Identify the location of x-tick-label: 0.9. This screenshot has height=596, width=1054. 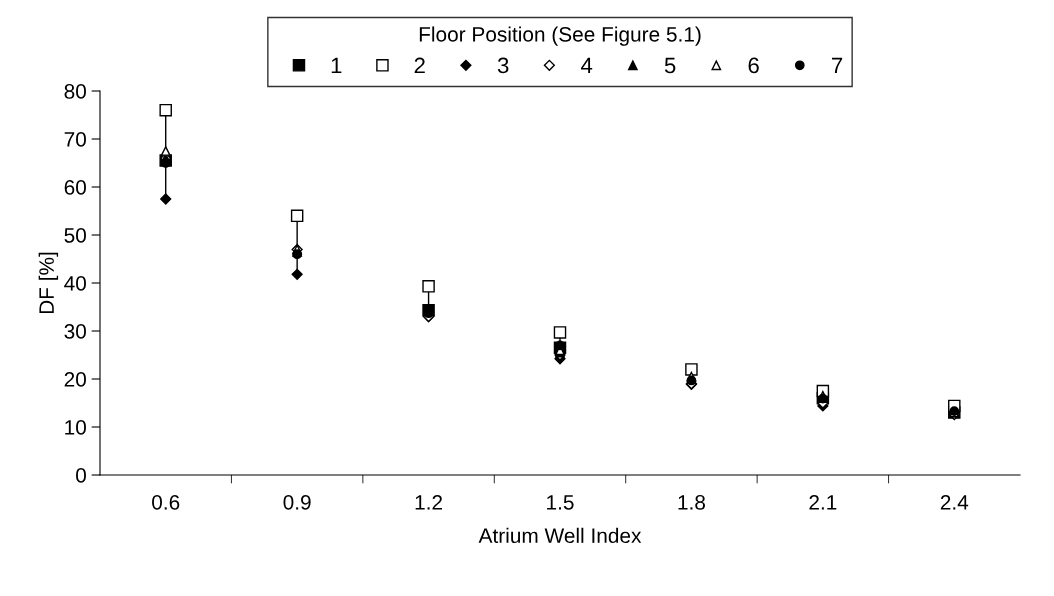
(297, 502).